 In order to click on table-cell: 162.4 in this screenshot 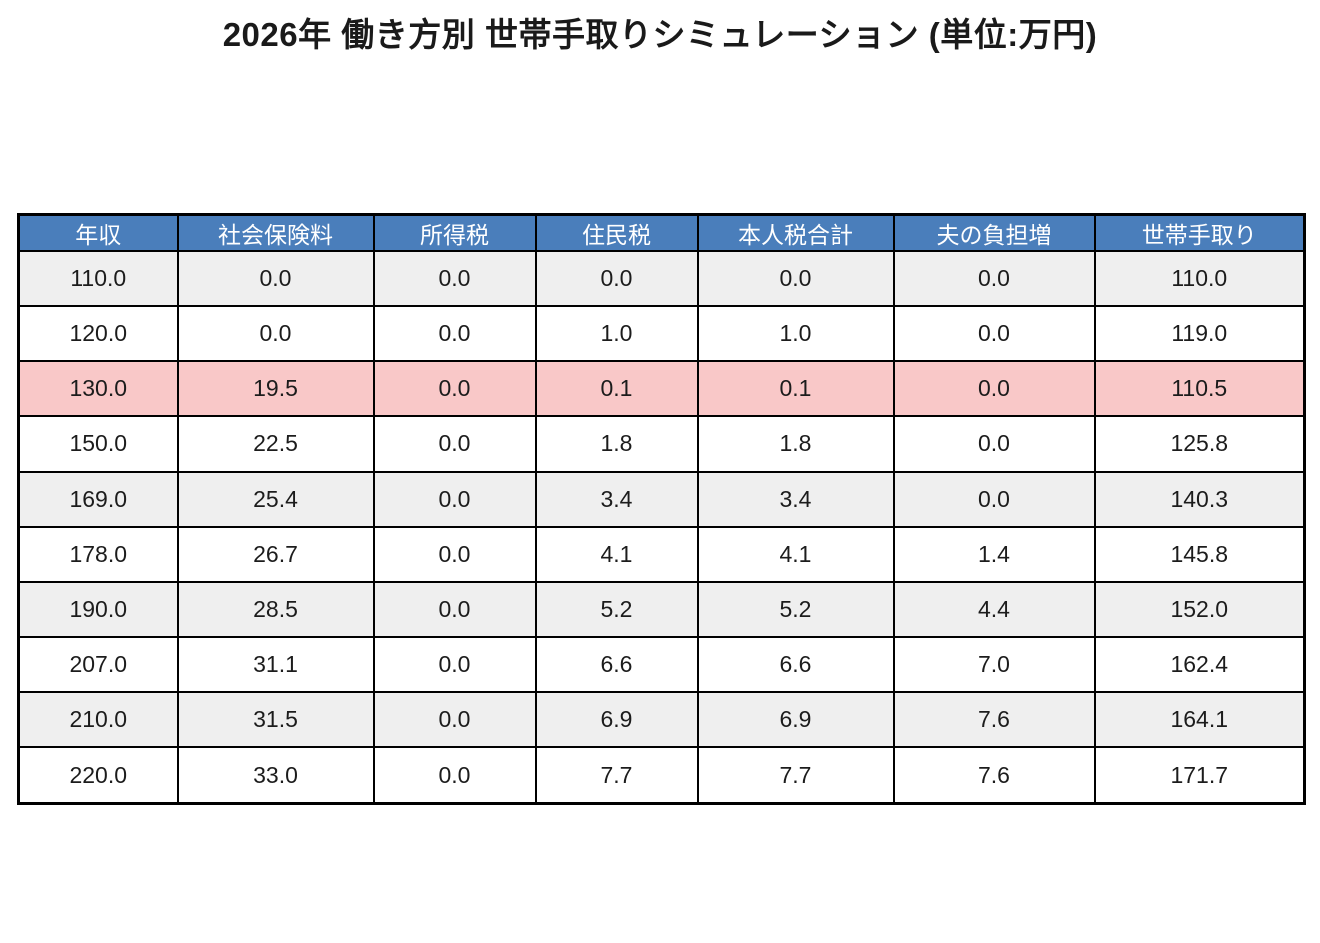, I will do `click(1199, 664)`.